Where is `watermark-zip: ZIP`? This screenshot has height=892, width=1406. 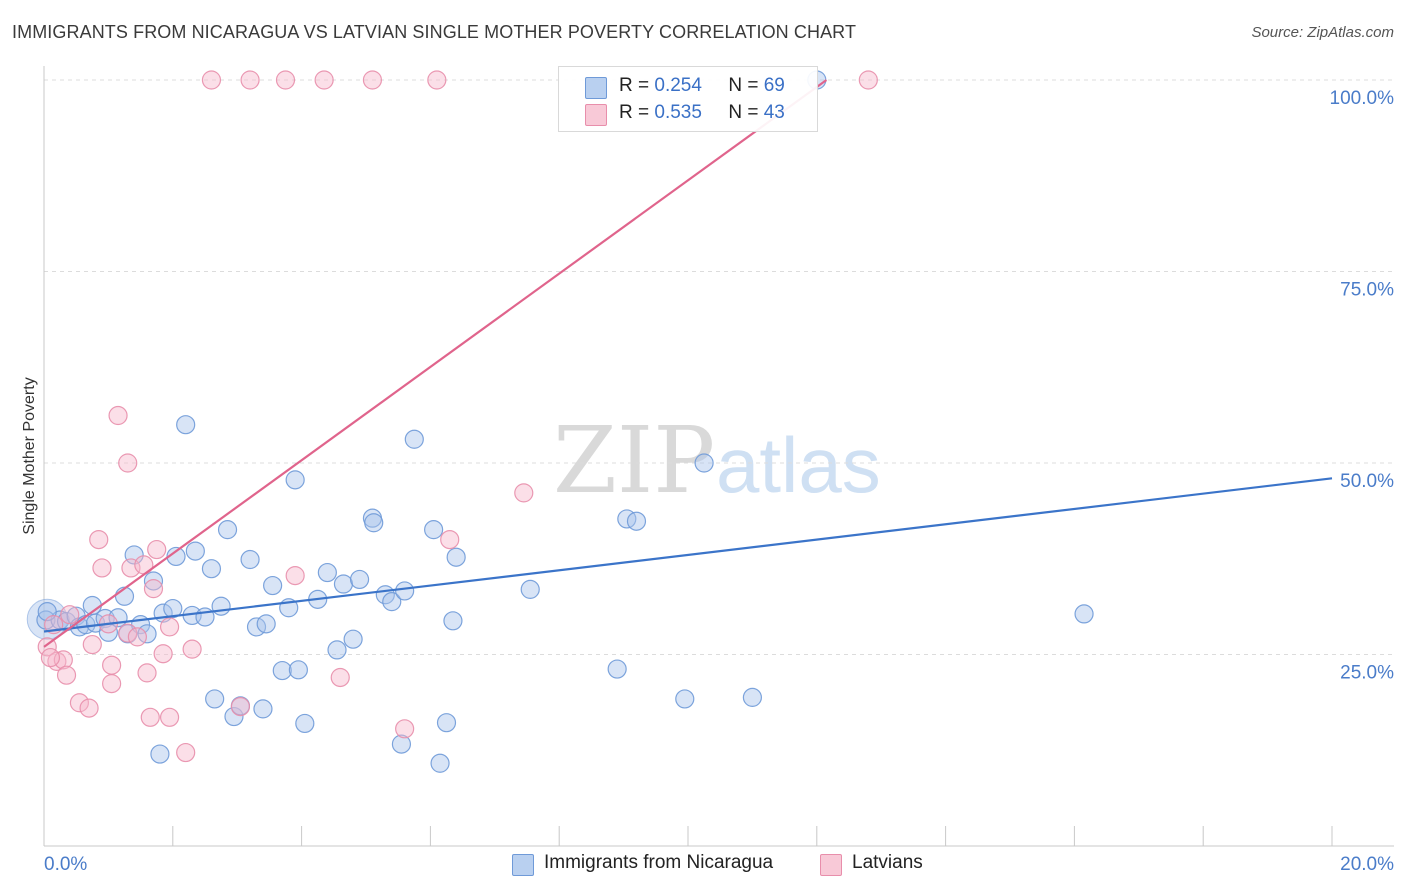 watermark-zip: ZIP is located at coordinates (634, 460).